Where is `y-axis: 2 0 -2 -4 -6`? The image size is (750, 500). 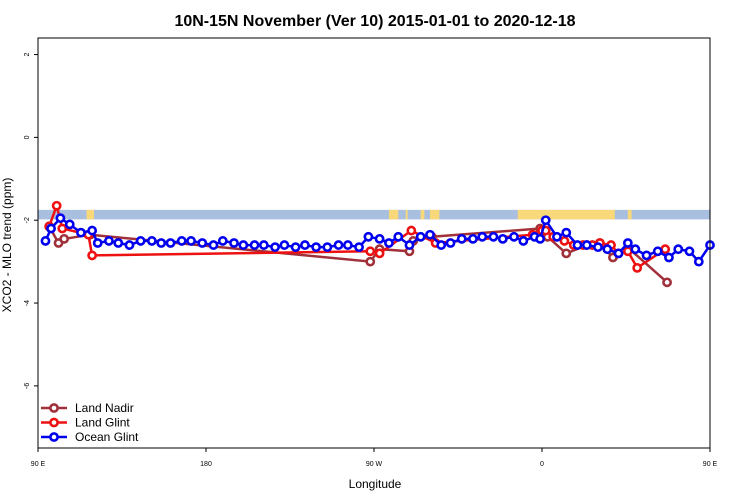
y-axis: 2 0 -2 -4 -6 is located at coordinates (31, 221).